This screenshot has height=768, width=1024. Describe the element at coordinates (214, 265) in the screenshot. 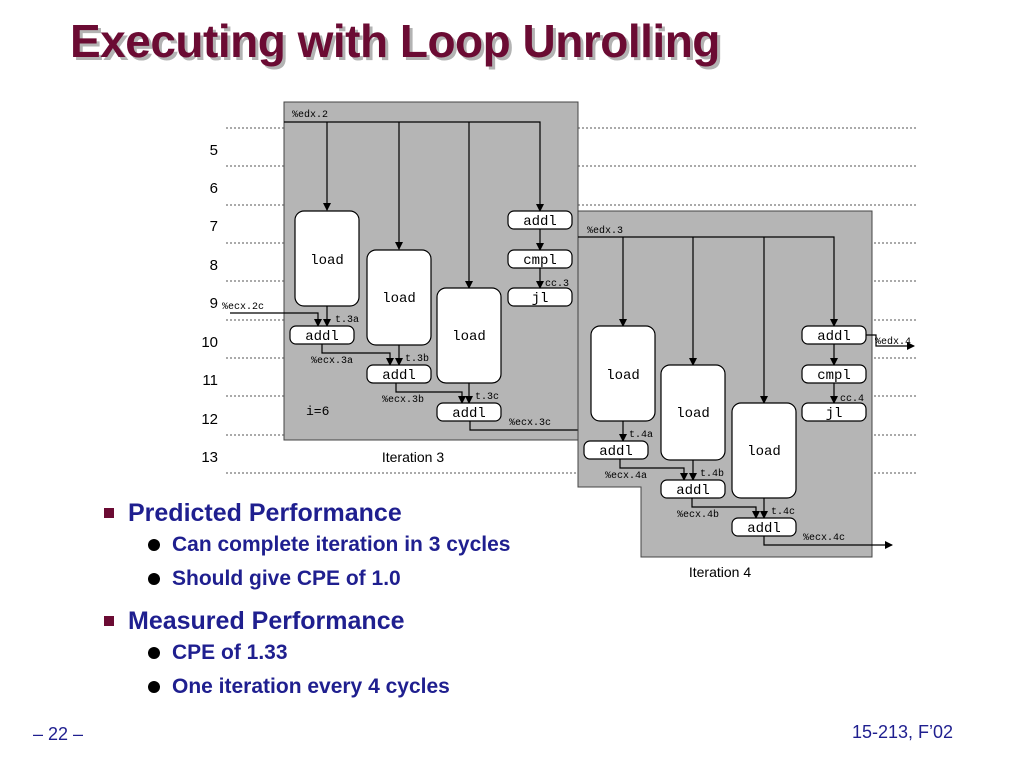

I see `cycle-label: 8` at that location.